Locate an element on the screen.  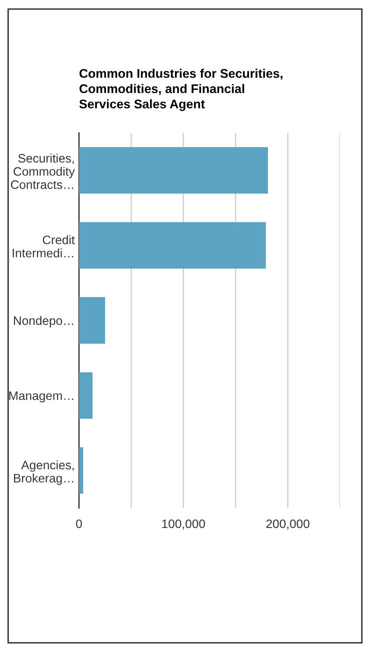
x-tick-label: 200,000 is located at coordinates (288, 524).